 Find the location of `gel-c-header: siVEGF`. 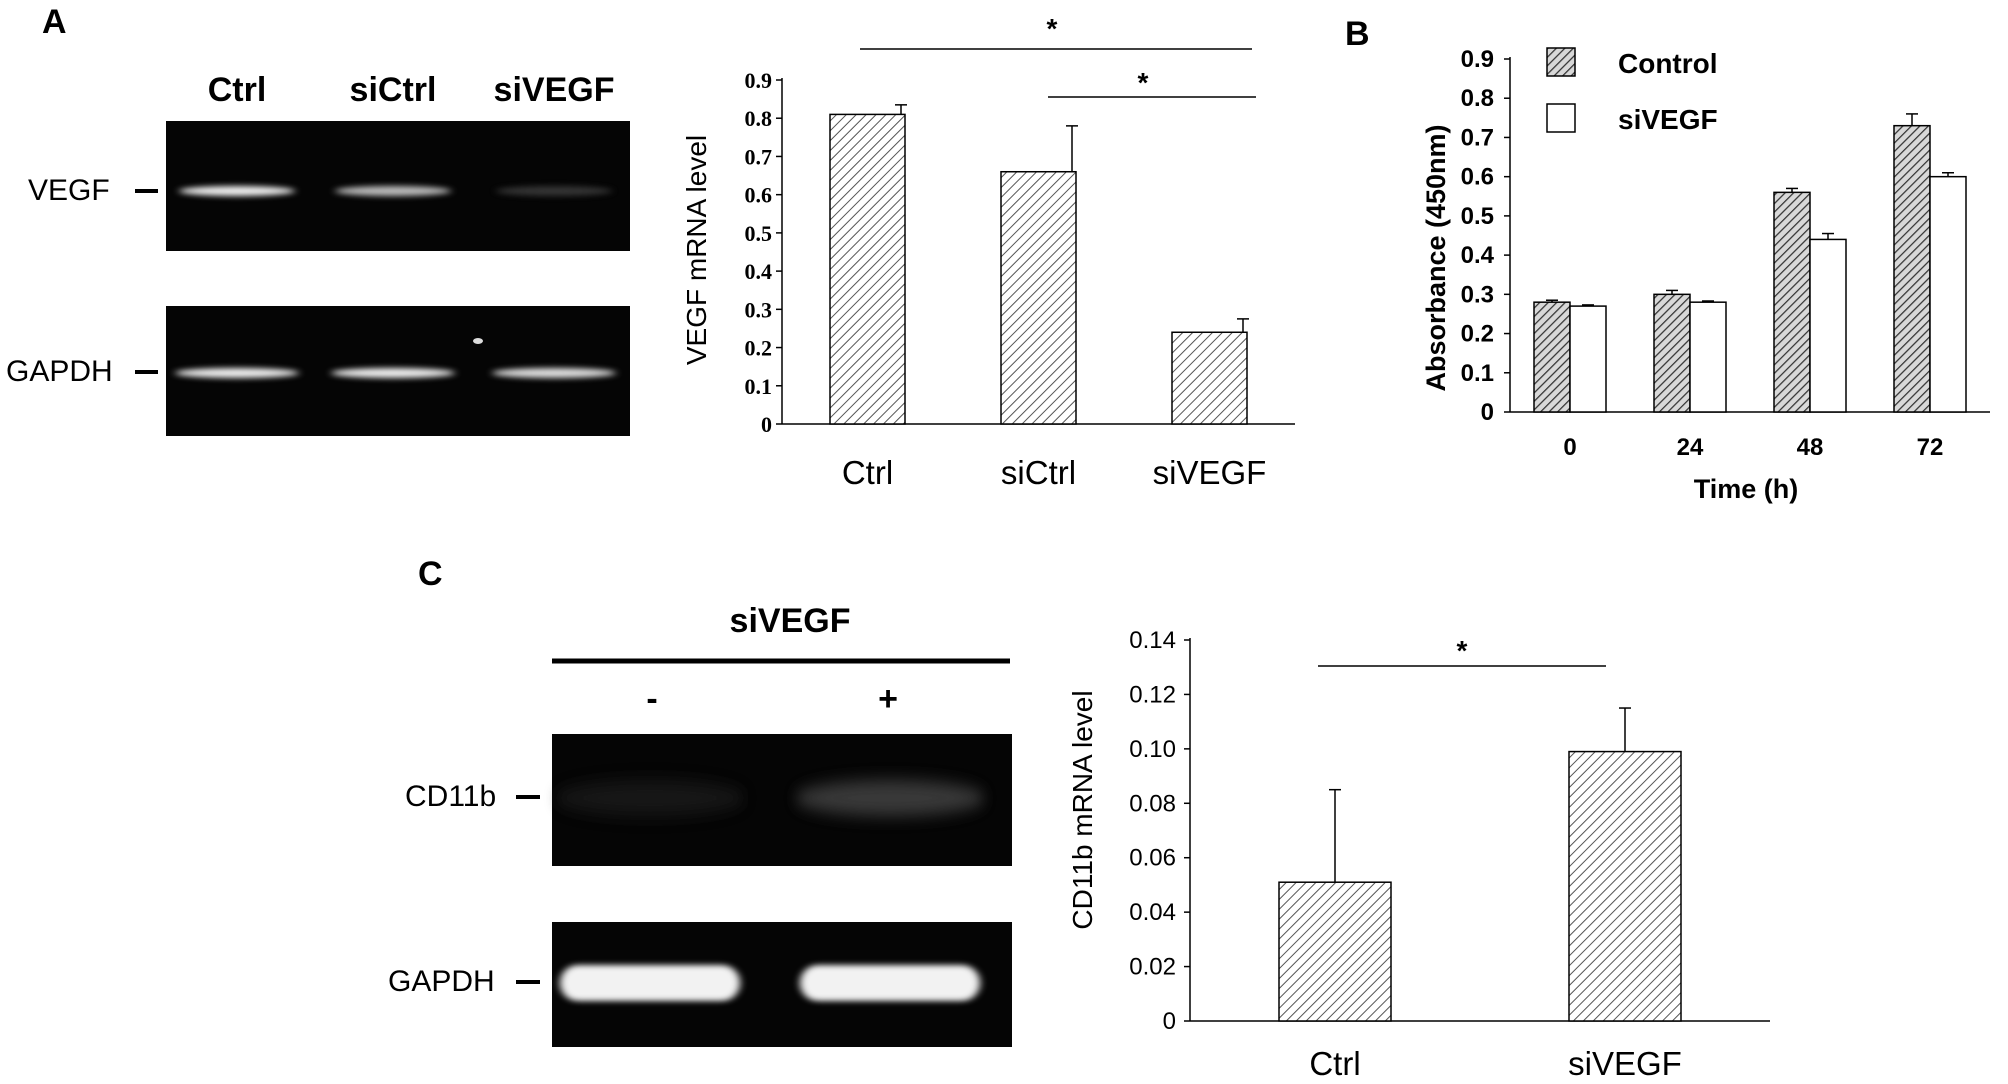

gel-c-header: siVEGF is located at coordinates (790, 621).